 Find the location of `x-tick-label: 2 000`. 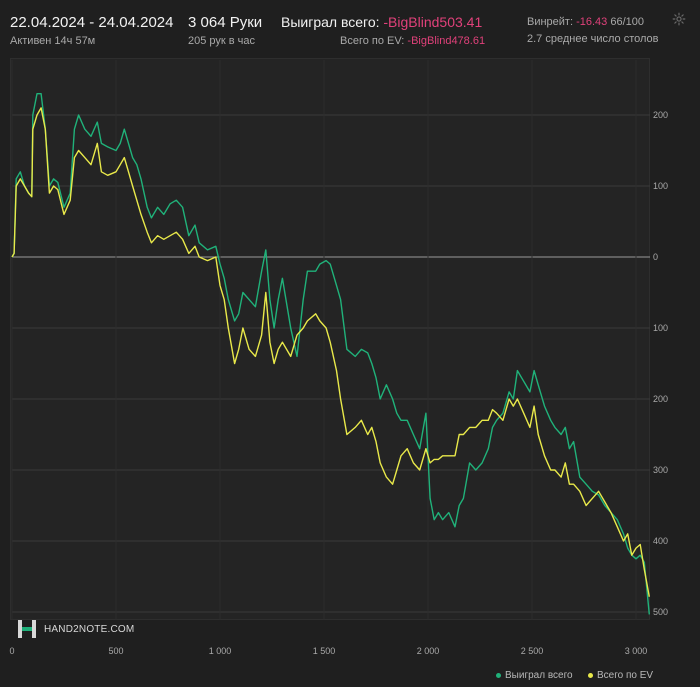

x-tick-label: 2 000 is located at coordinates (428, 651).